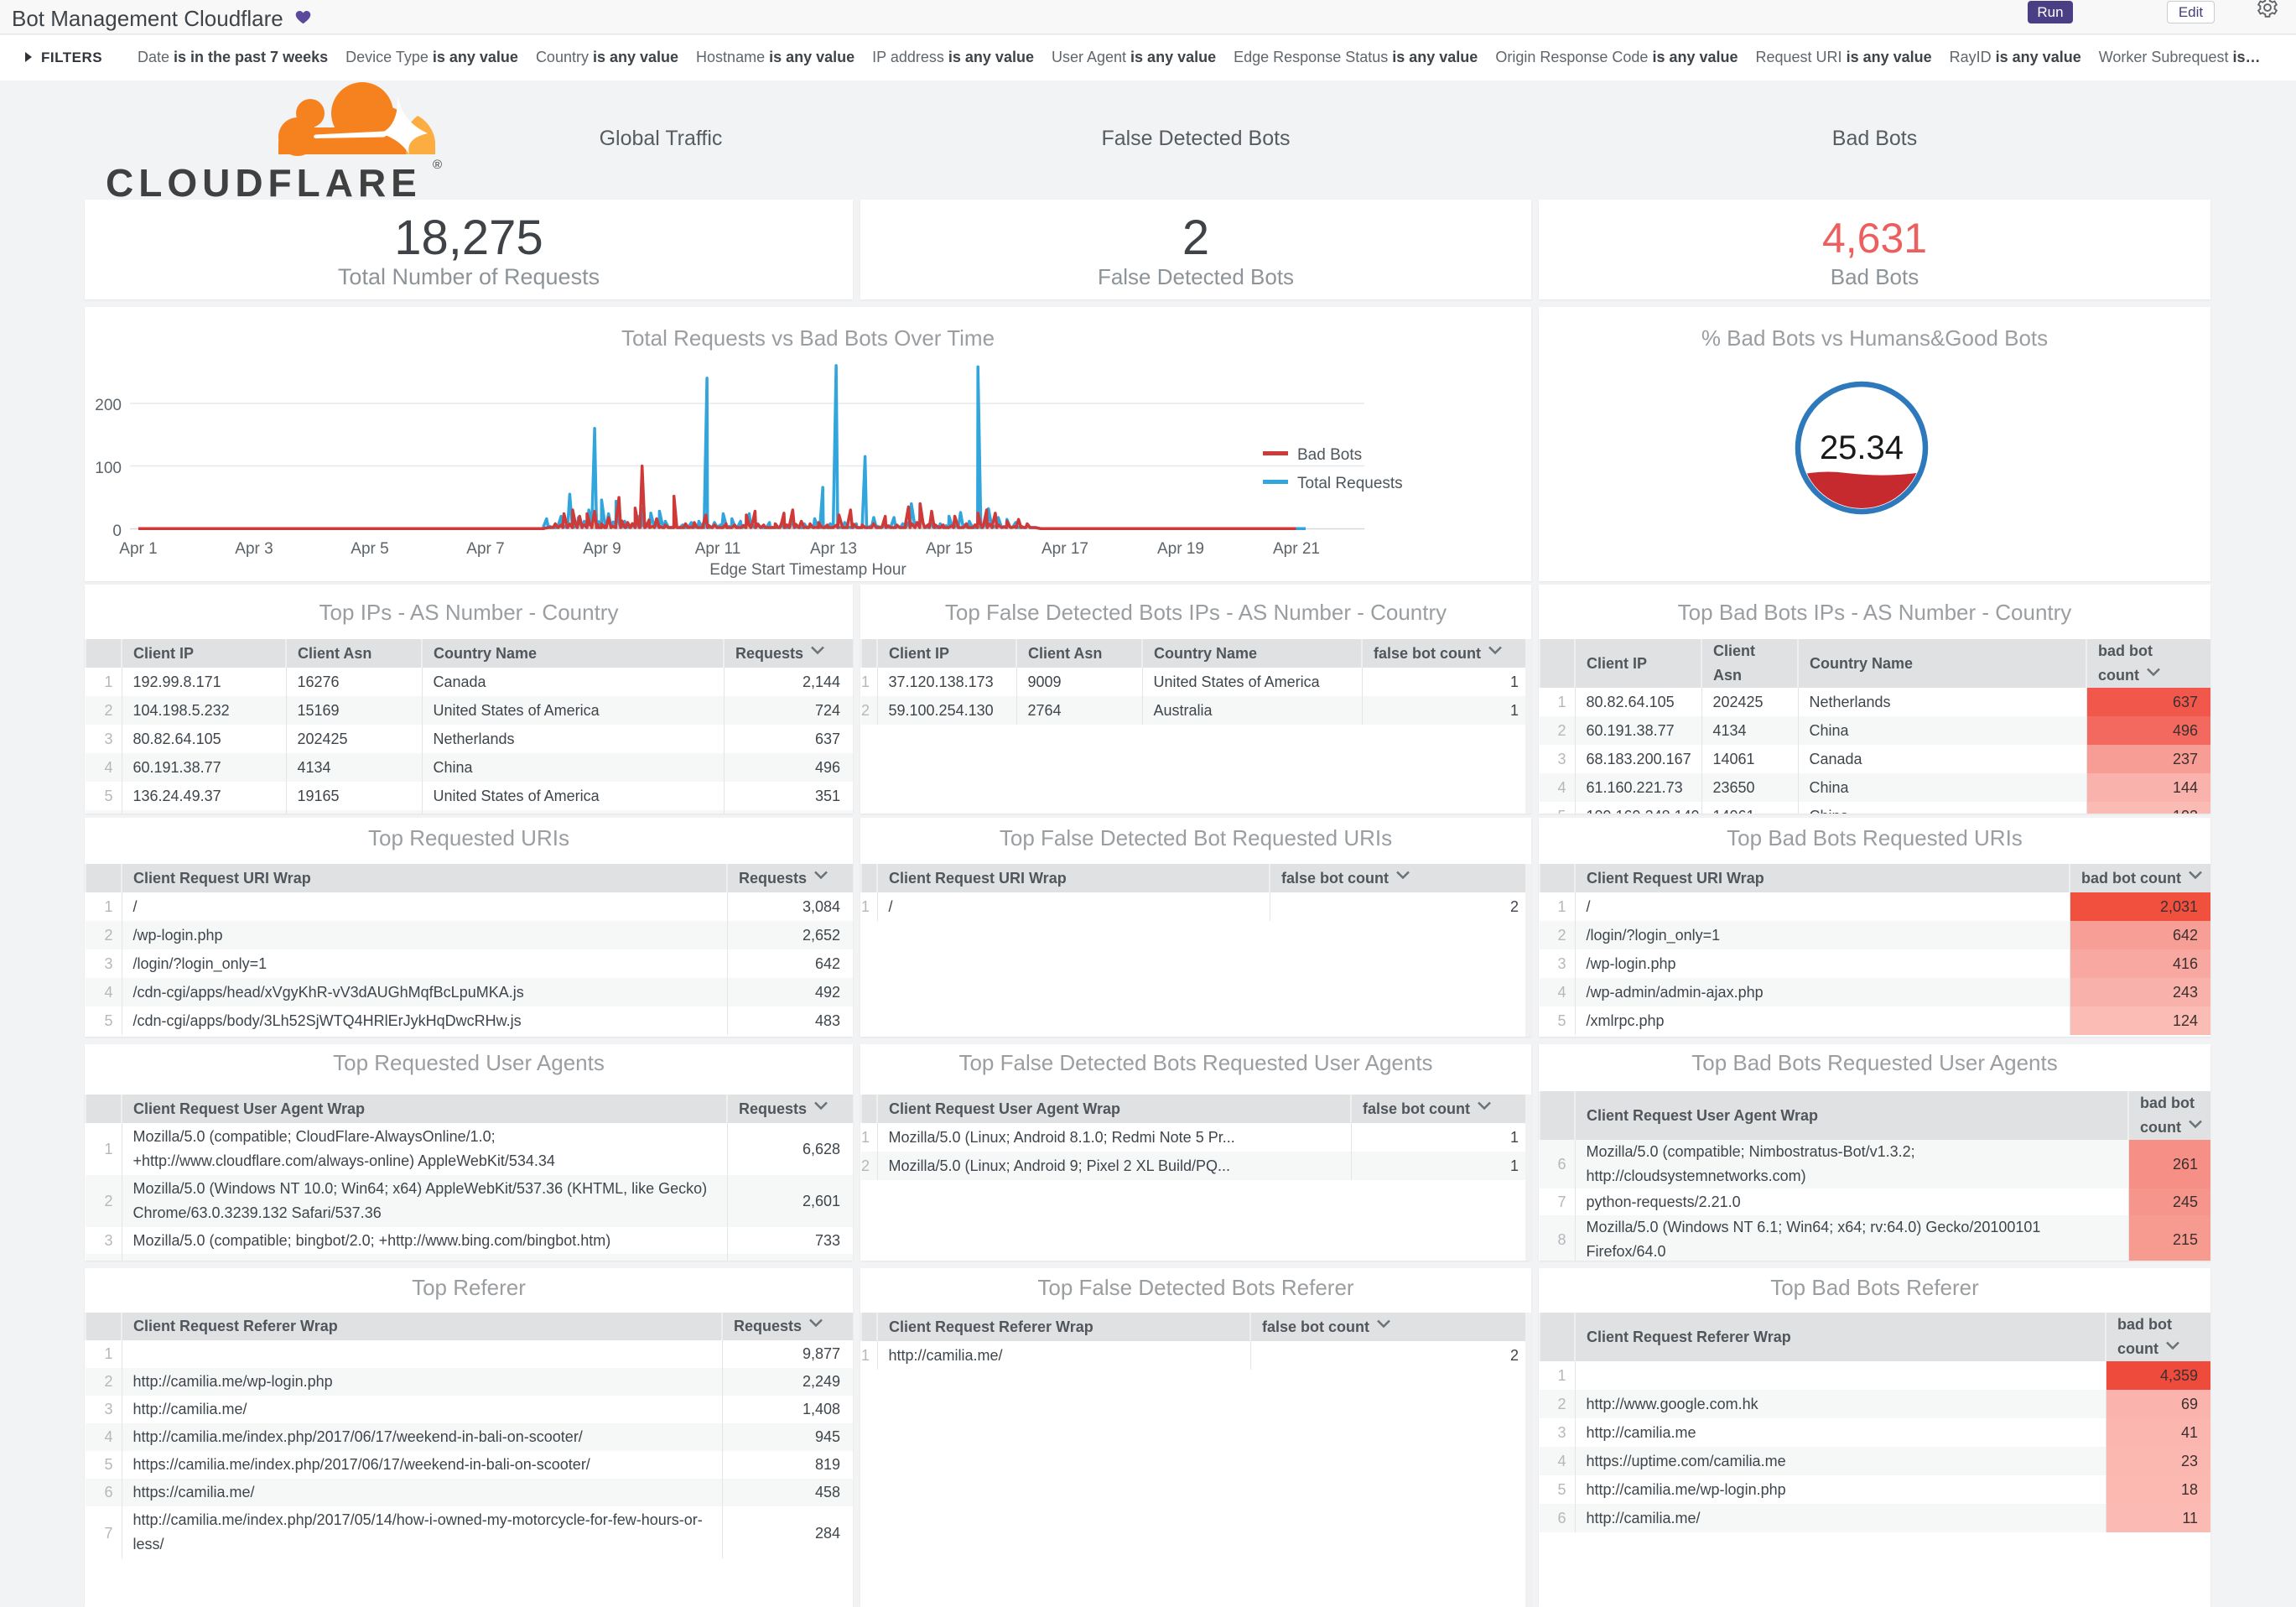 Image resolution: width=2296 pixels, height=1607 pixels. What do you see at coordinates (1180, 549) in the screenshot?
I see `svg-text: Apr 19` at bounding box center [1180, 549].